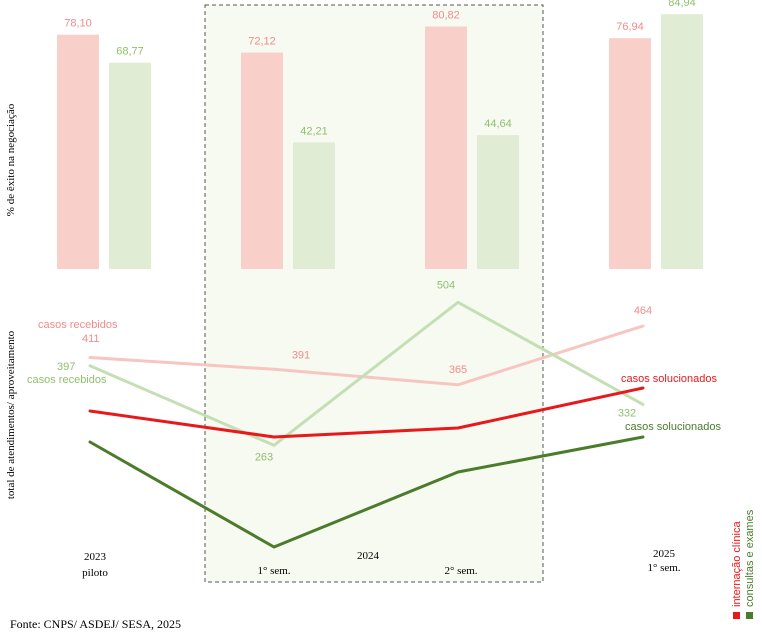 The width and height of the screenshot is (762, 640). I want to click on bar-value-label-consultas-0: 68,77, so click(130, 52).